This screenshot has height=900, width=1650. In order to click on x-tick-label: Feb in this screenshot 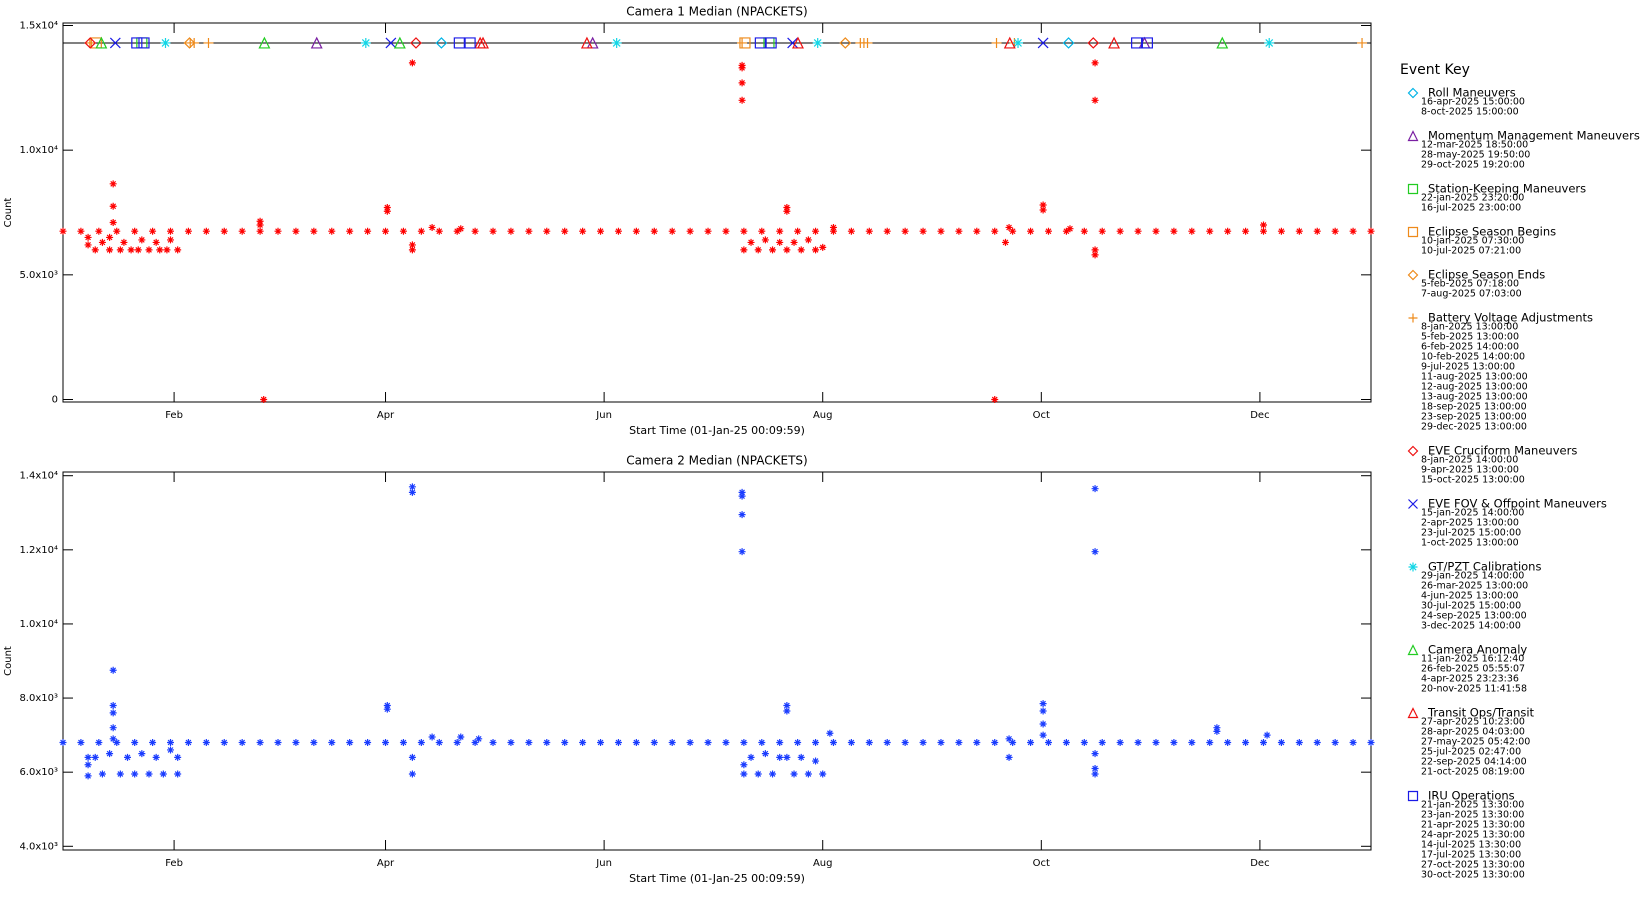, I will do `click(174, 863)`.